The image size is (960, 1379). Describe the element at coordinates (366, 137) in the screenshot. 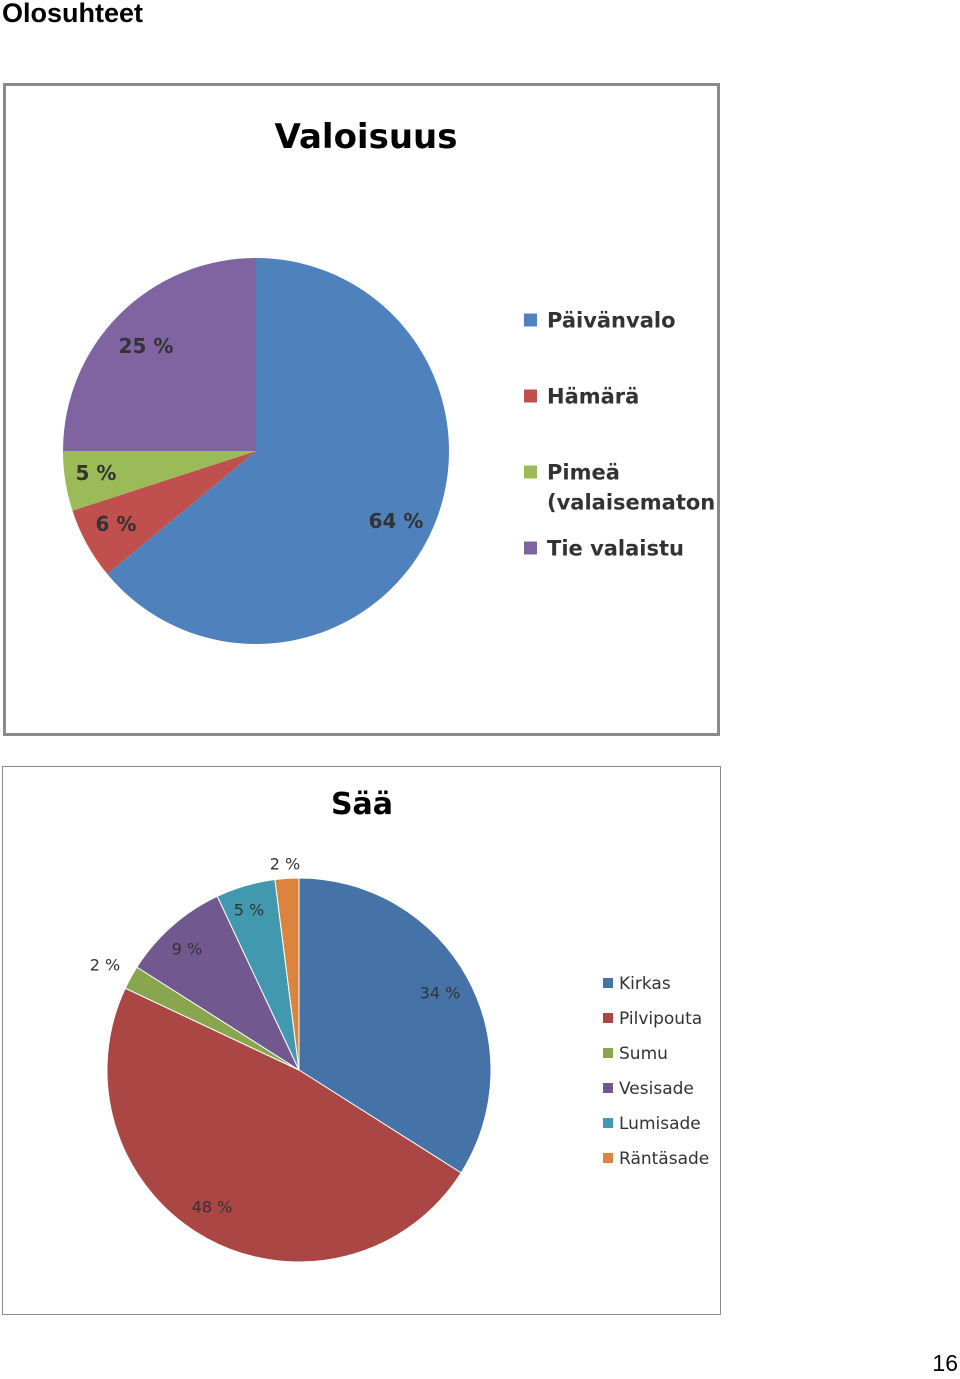

I see `chart-title: Valoisuus` at that location.